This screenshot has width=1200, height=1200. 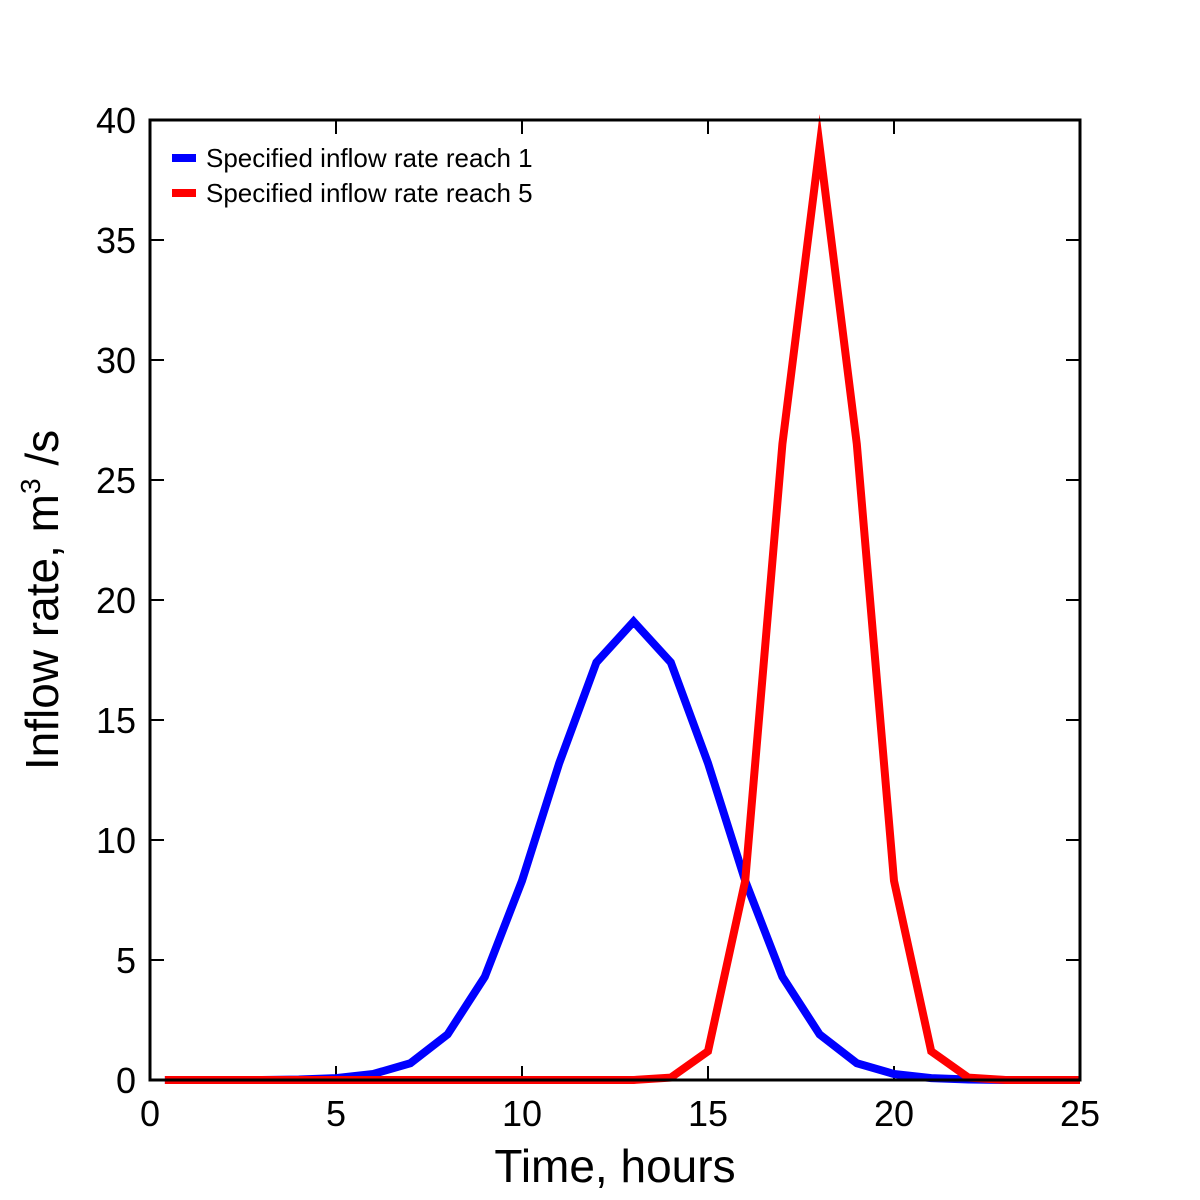 I want to click on x-tick-label: 25, so click(x=1080, y=1113).